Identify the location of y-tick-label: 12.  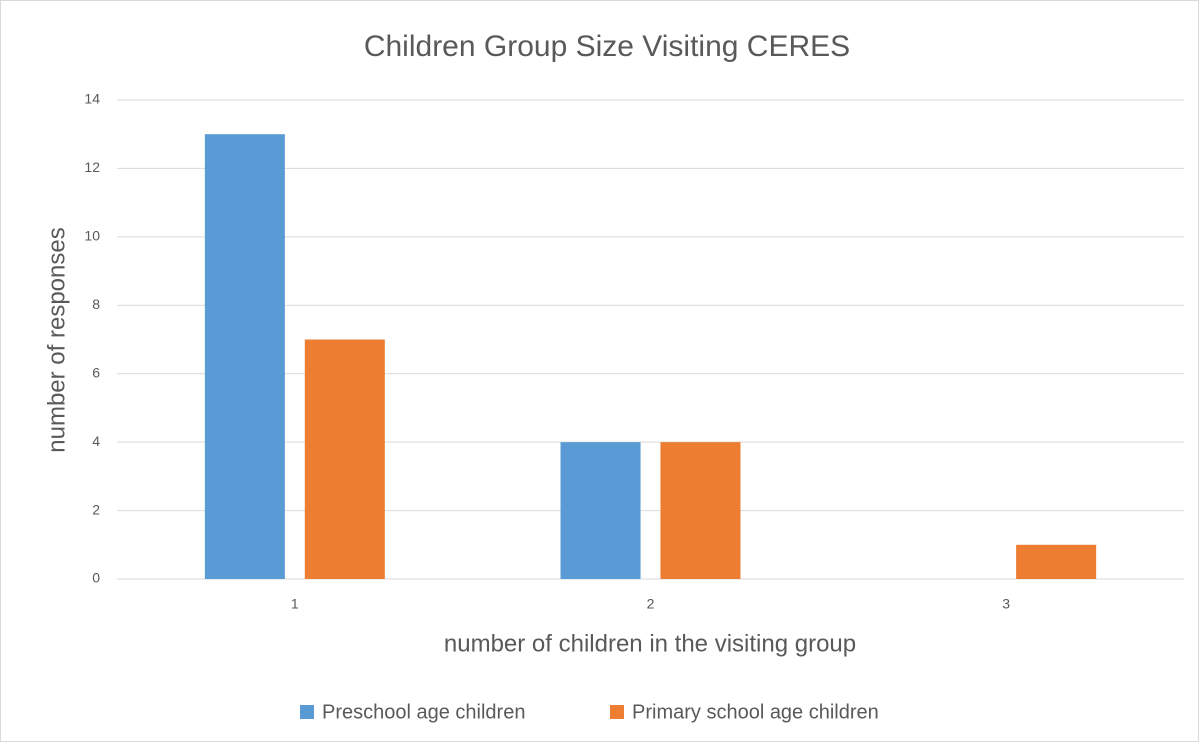
(92, 167).